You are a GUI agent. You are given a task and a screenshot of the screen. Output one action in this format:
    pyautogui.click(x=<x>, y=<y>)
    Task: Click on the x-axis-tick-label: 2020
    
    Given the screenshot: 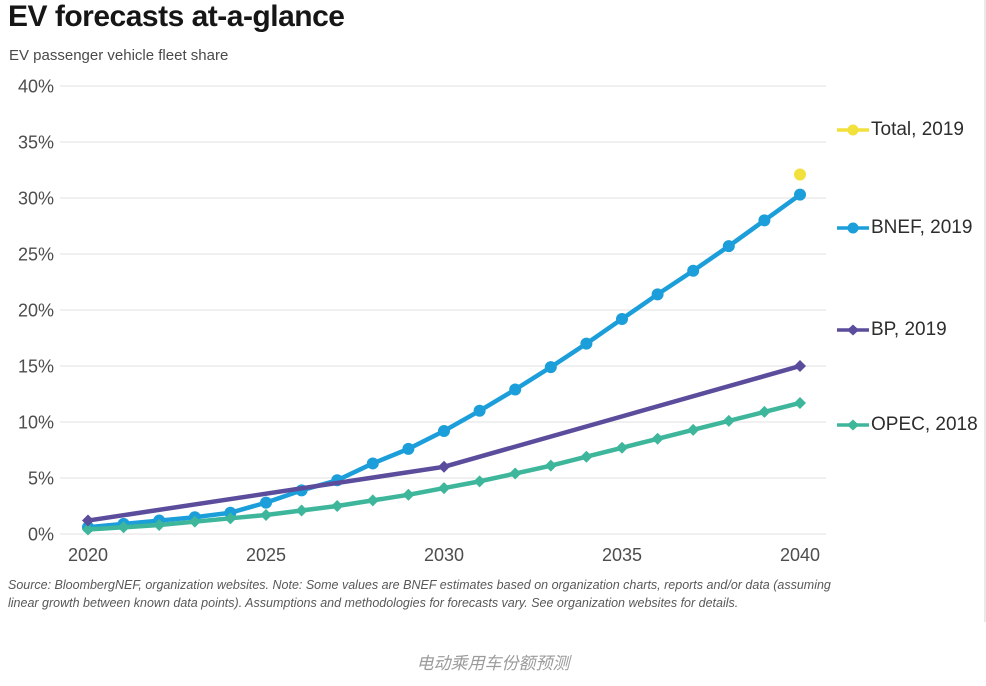 What is the action you would take?
    pyautogui.click(x=88, y=555)
    